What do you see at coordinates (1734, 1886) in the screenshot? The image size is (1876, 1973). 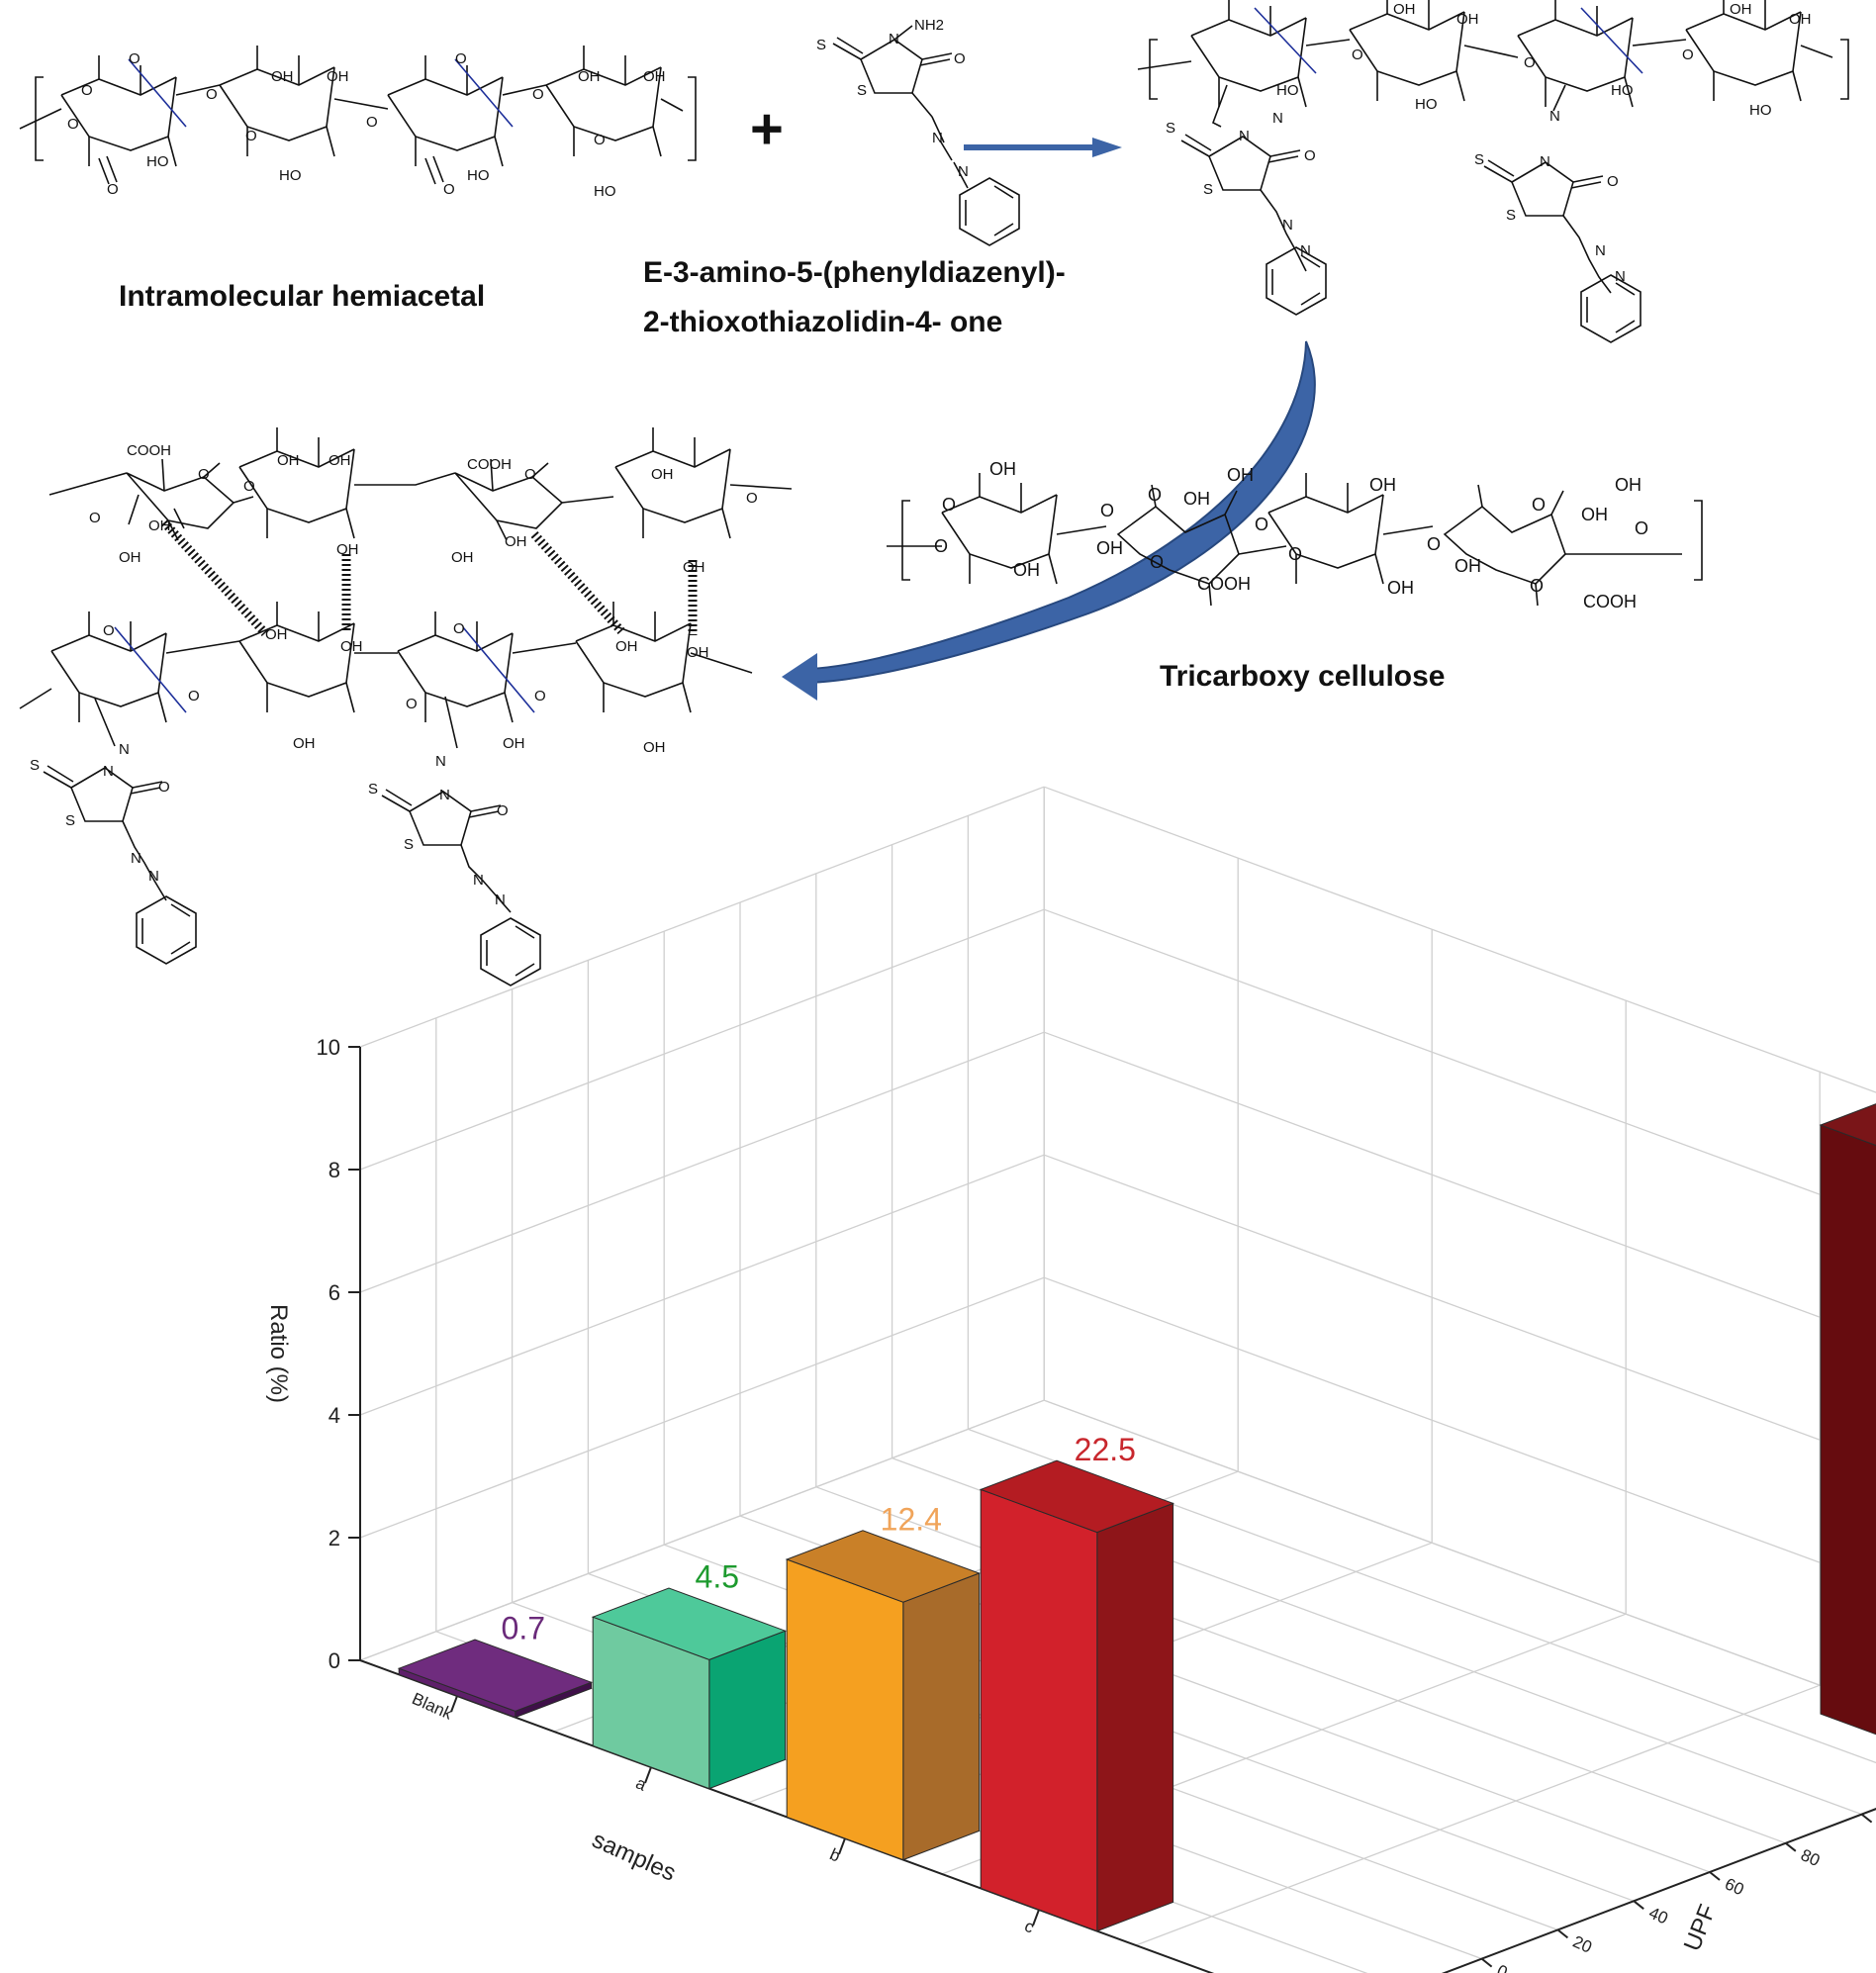 I see `upf-tick-label: 60` at bounding box center [1734, 1886].